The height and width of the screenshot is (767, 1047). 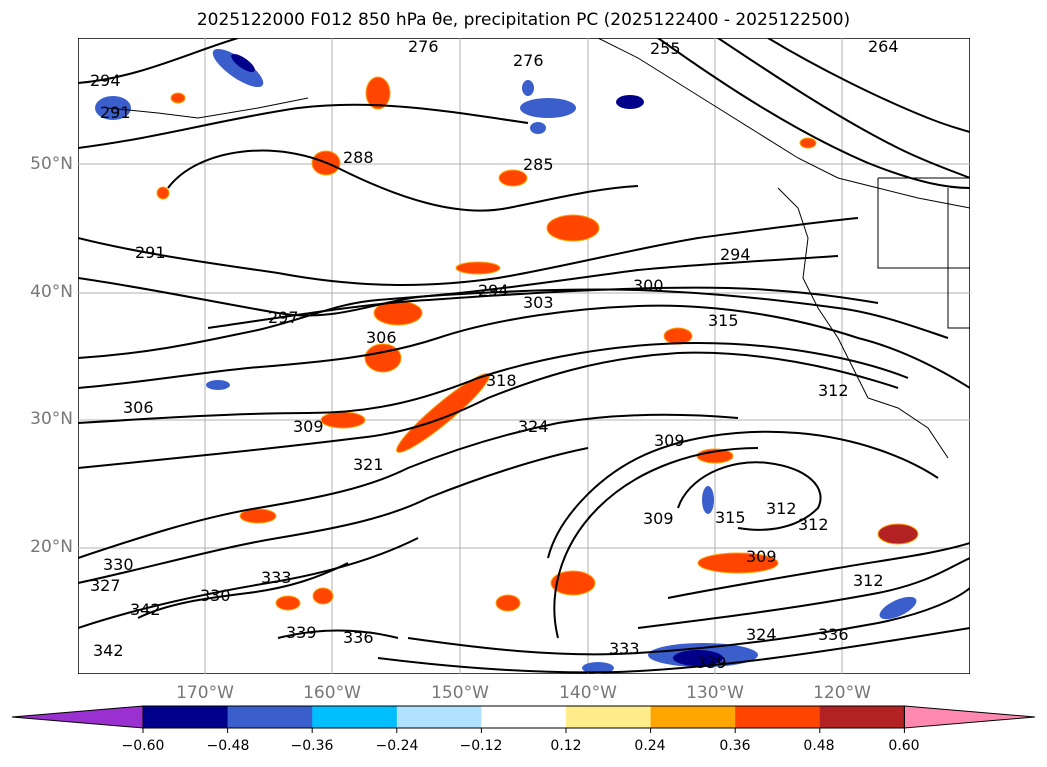 What do you see at coordinates (715, 693) in the screenshot?
I see `x-axis-label: 130°W` at bounding box center [715, 693].